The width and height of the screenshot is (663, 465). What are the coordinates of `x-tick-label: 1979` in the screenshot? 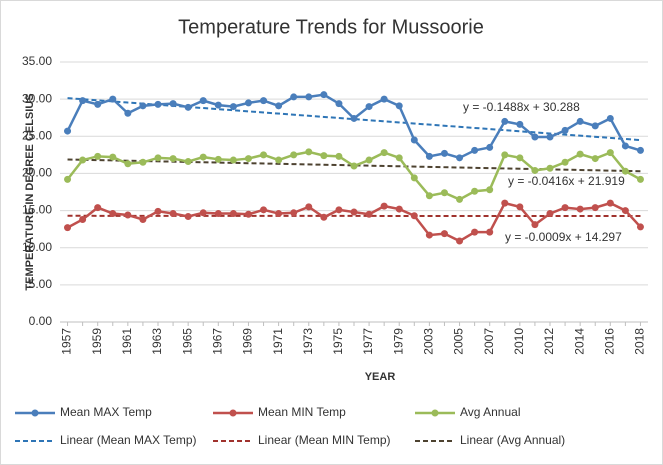 It's located at (398, 341).